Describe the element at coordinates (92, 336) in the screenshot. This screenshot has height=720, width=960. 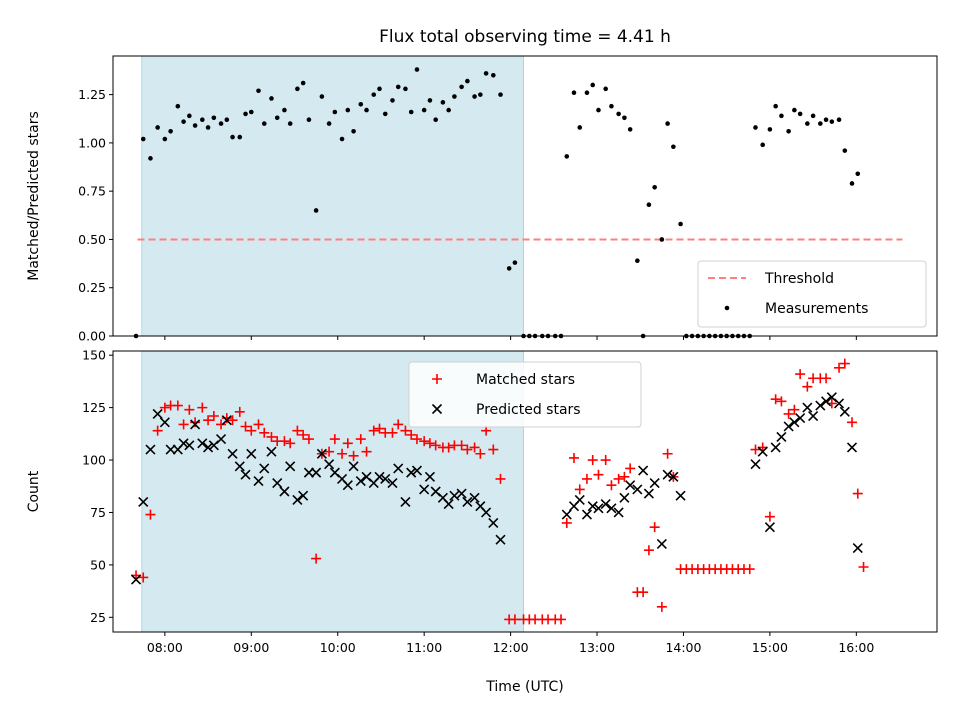
I see `y-tick-label: 0.00` at that location.